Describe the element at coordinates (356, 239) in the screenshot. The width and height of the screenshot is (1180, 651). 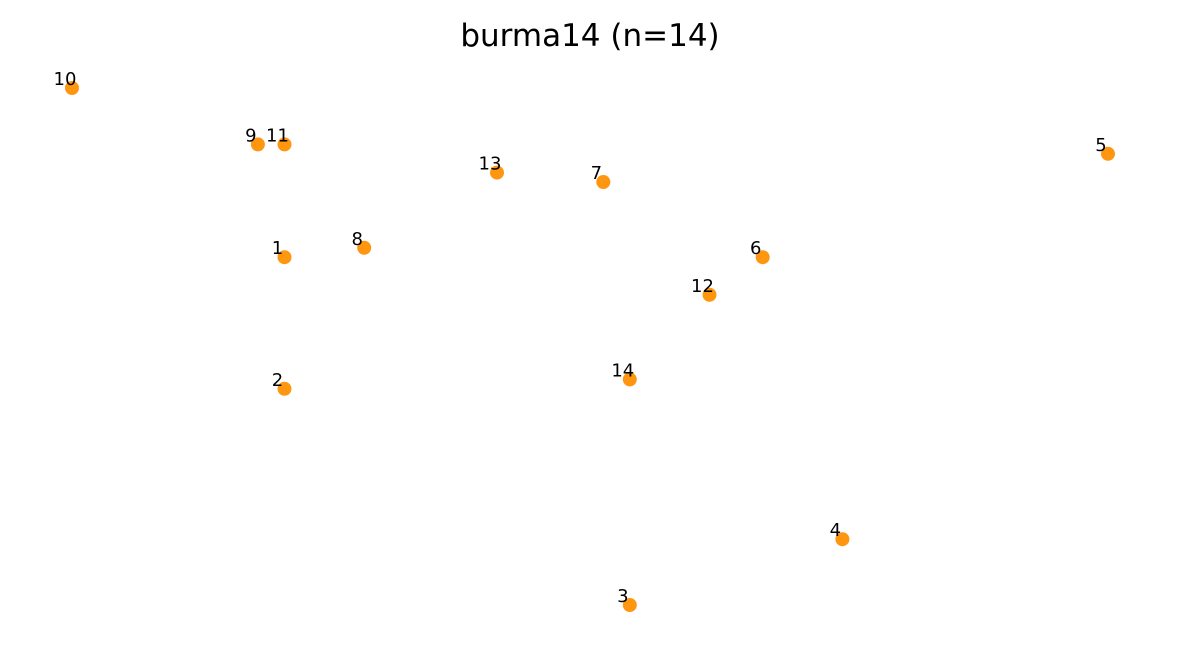
I see `point-label-8: 8` at that location.